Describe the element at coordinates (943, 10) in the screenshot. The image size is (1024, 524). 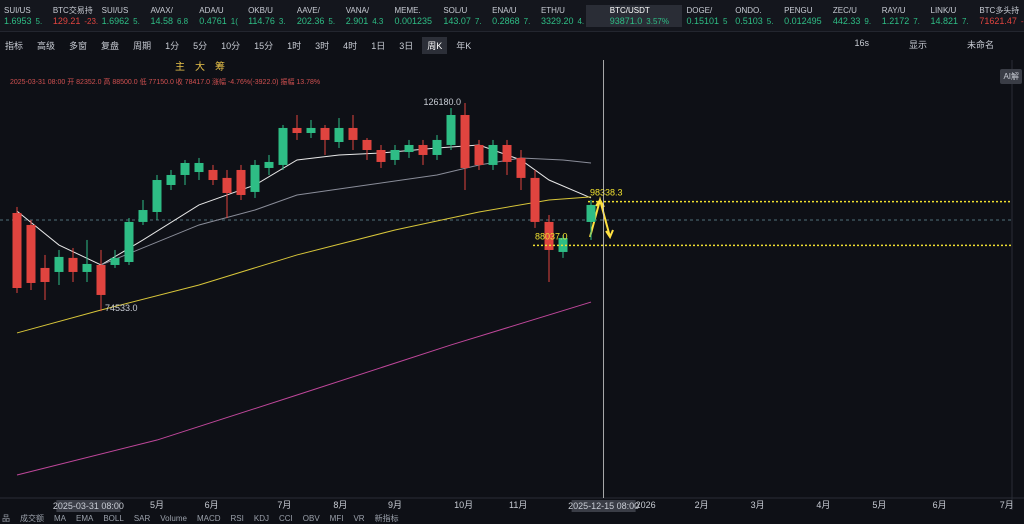
I see `ticker-symbol: LINK/U` at that location.